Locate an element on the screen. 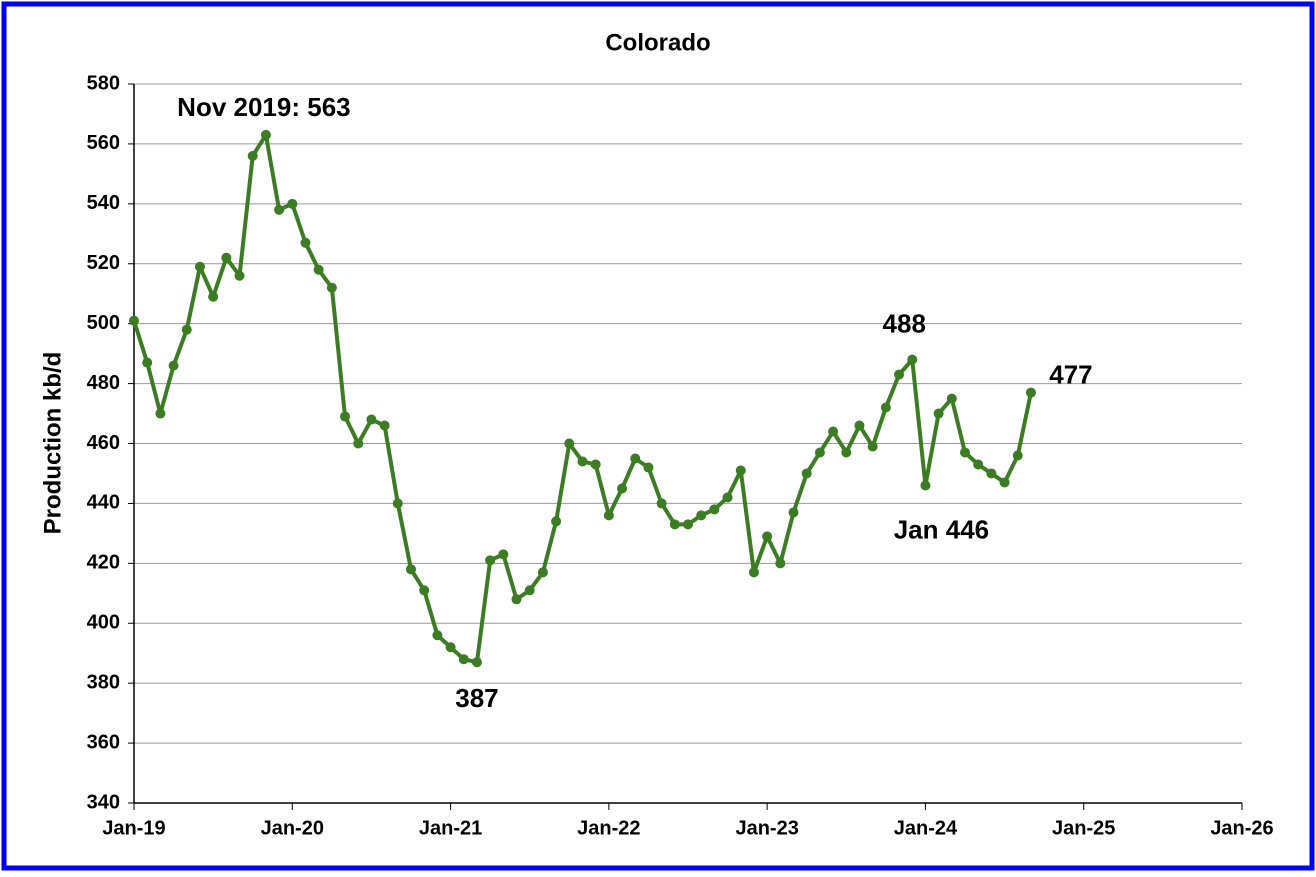 The image size is (1316, 877). x-tick-label: Jan-22 is located at coordinates (608, 828).